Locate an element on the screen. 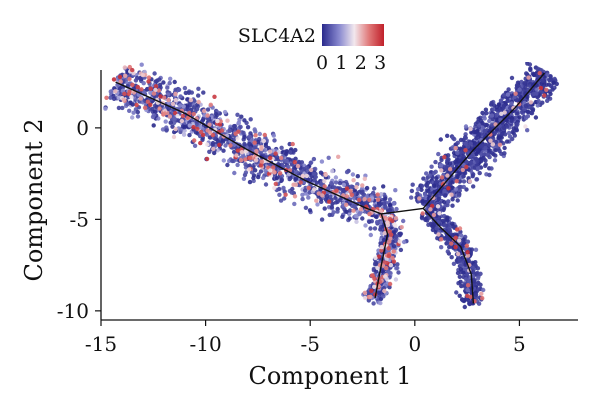 This screenshot has width=600, height=408. legend-colorbar is located at coordinates (353, 35).